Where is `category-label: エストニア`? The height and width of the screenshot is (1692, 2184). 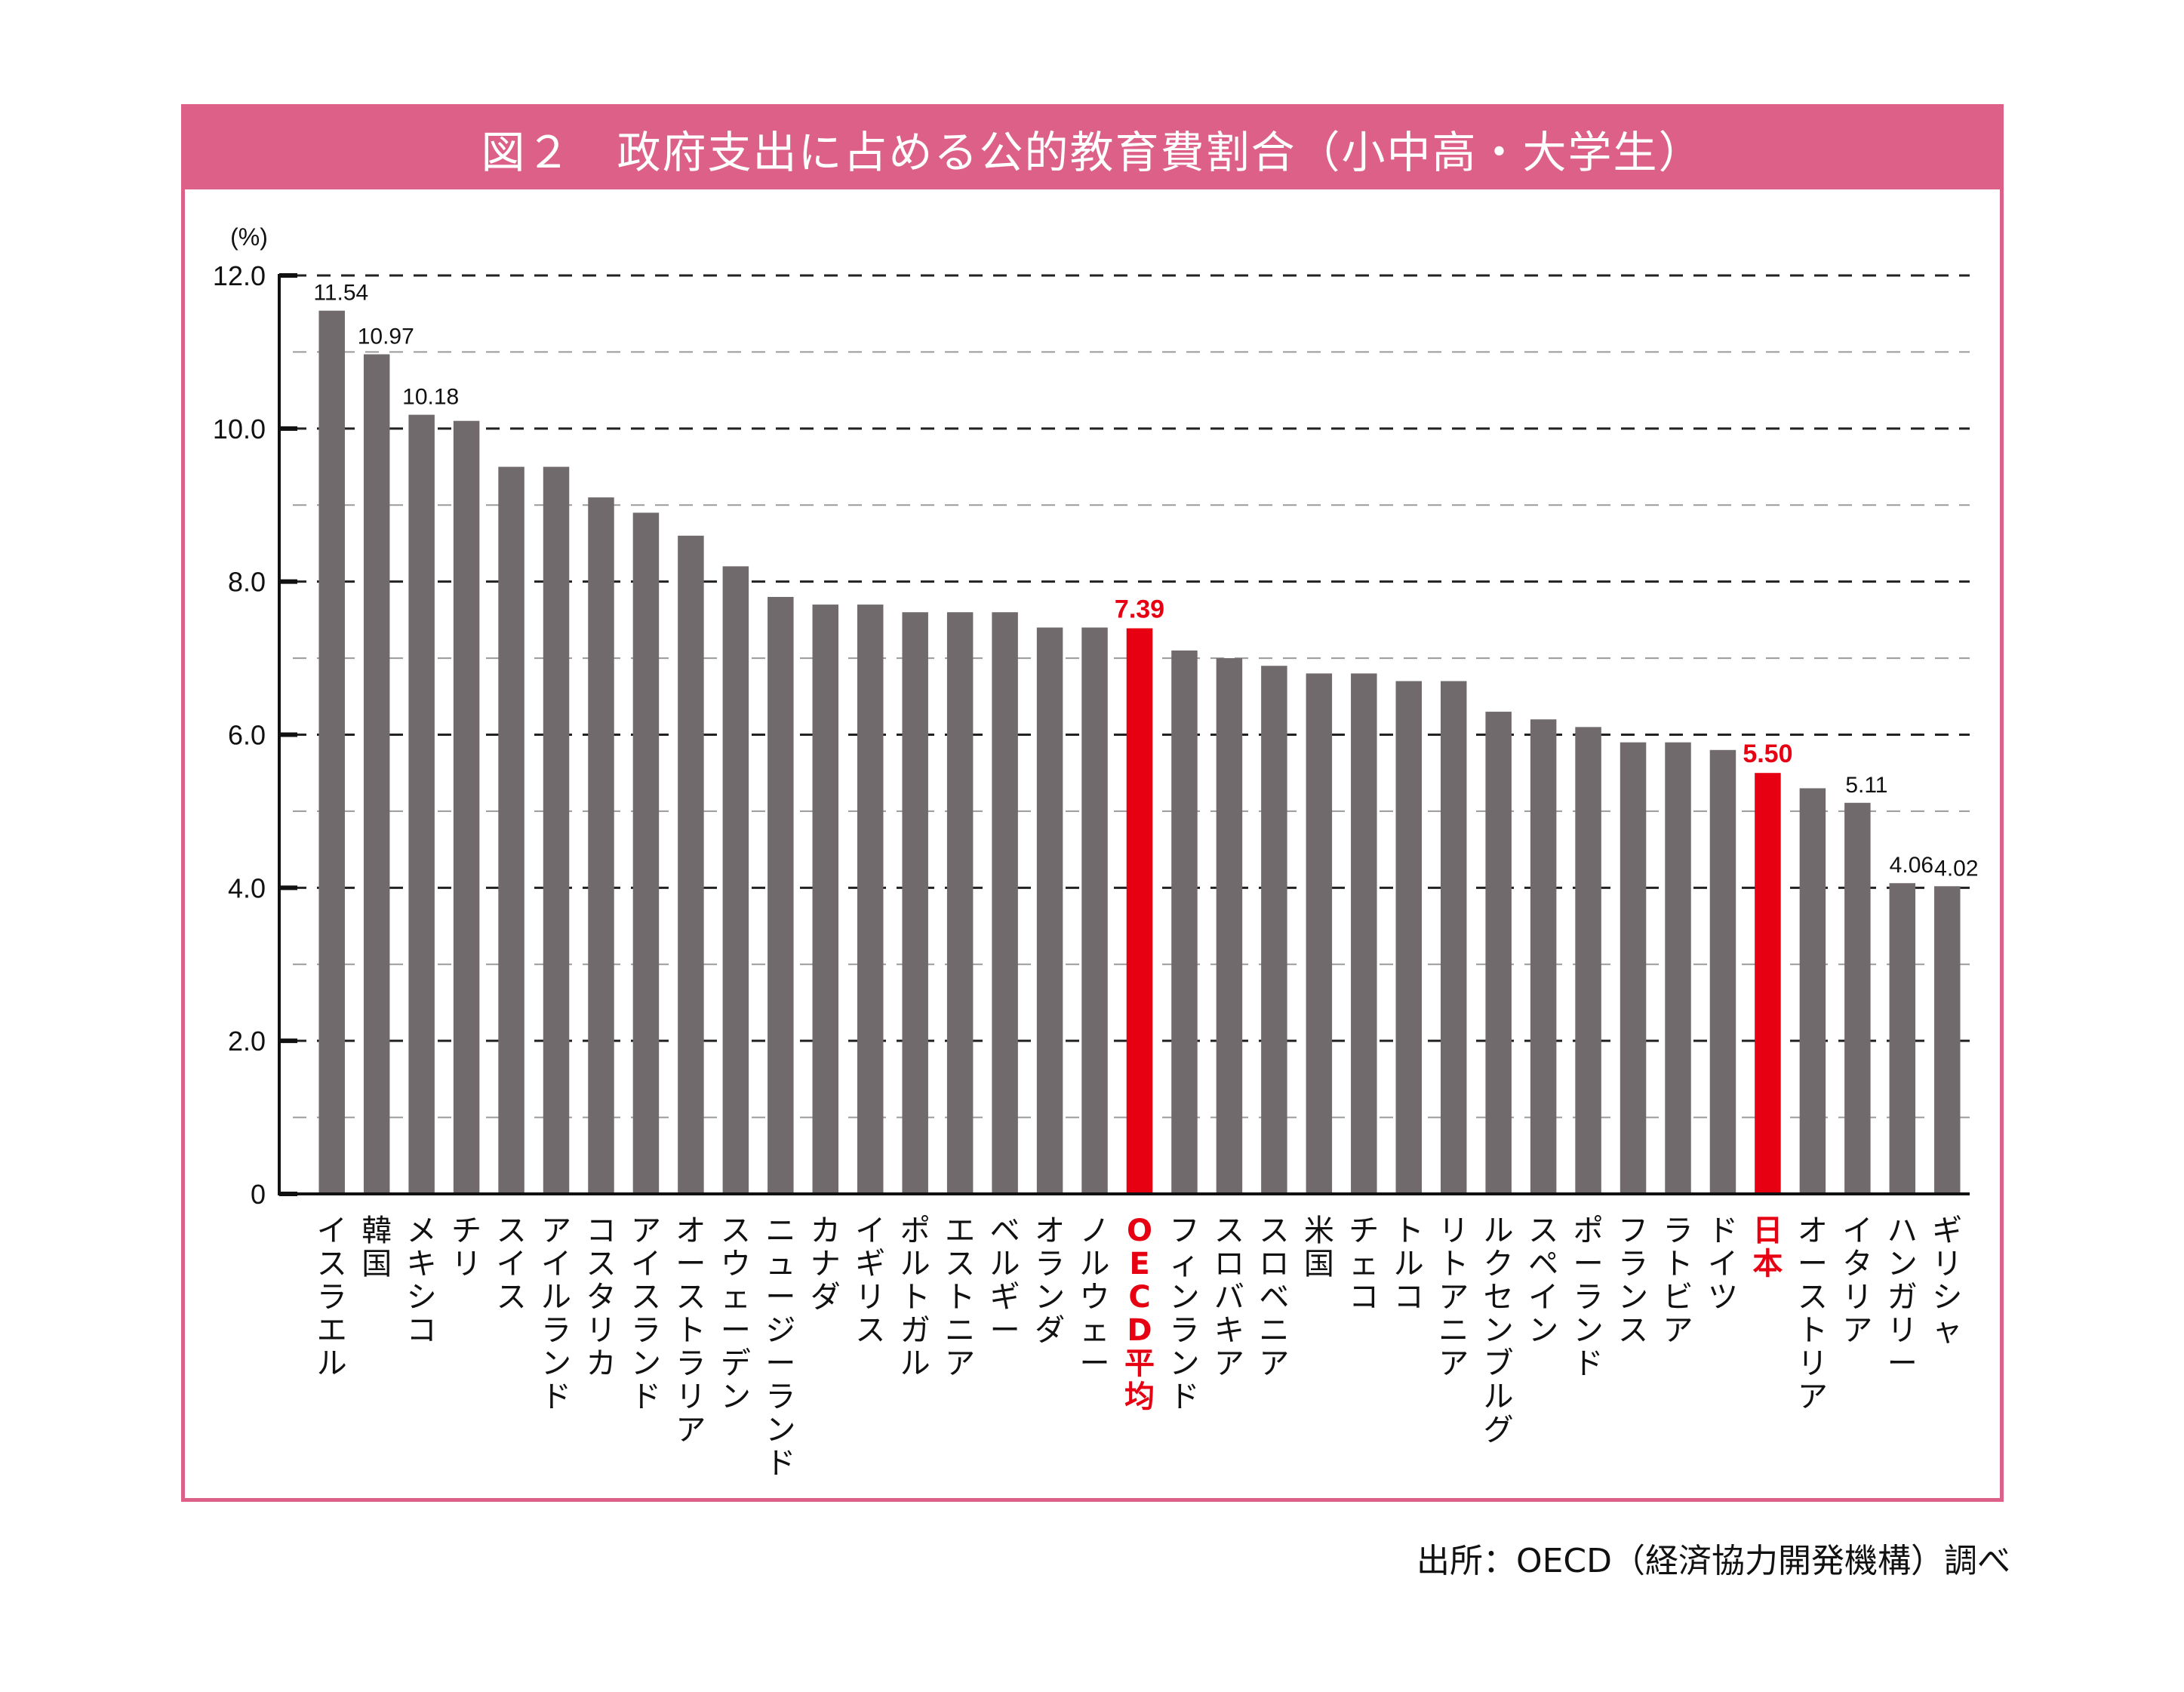 category-label: エストニア is located at coordinates (960, 1297).